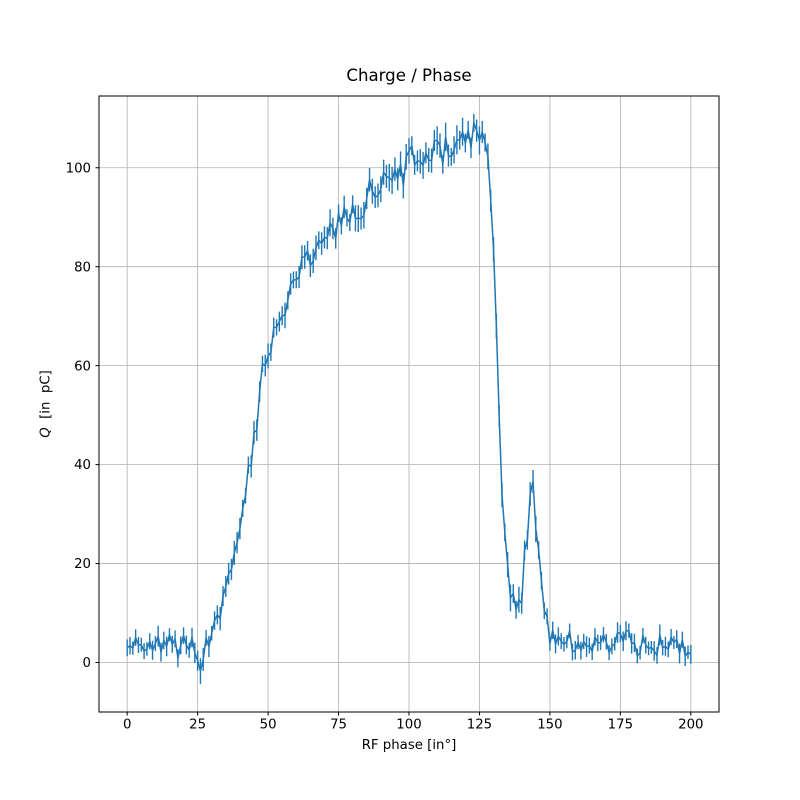 The width and height of the screenshot is (800, 800). I want to click on y-tick-label: 20, so click(82, 564).